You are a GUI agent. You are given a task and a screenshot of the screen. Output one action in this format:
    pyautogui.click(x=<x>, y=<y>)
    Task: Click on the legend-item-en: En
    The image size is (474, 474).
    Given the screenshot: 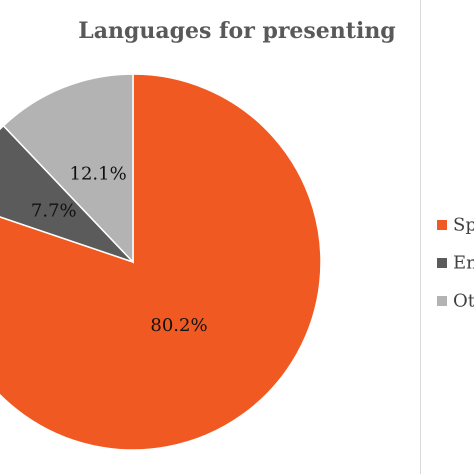 What is the action you would take?
    pyautogui.click(x=455, y=264)
    